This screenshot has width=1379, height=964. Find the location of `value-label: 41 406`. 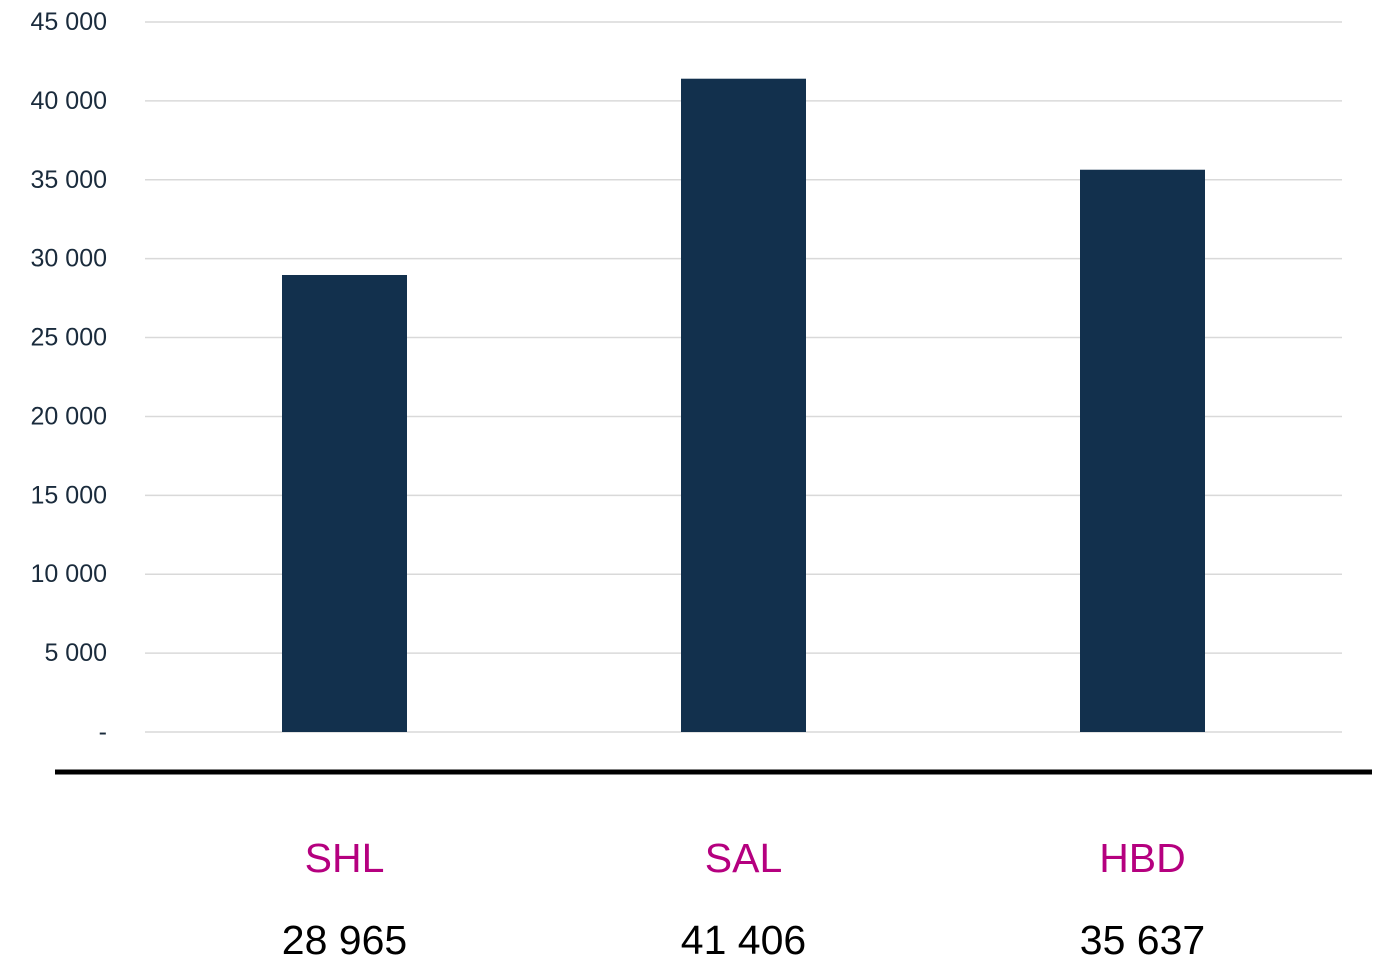

value-label: 41 406 is located at coordinates (743, 940).